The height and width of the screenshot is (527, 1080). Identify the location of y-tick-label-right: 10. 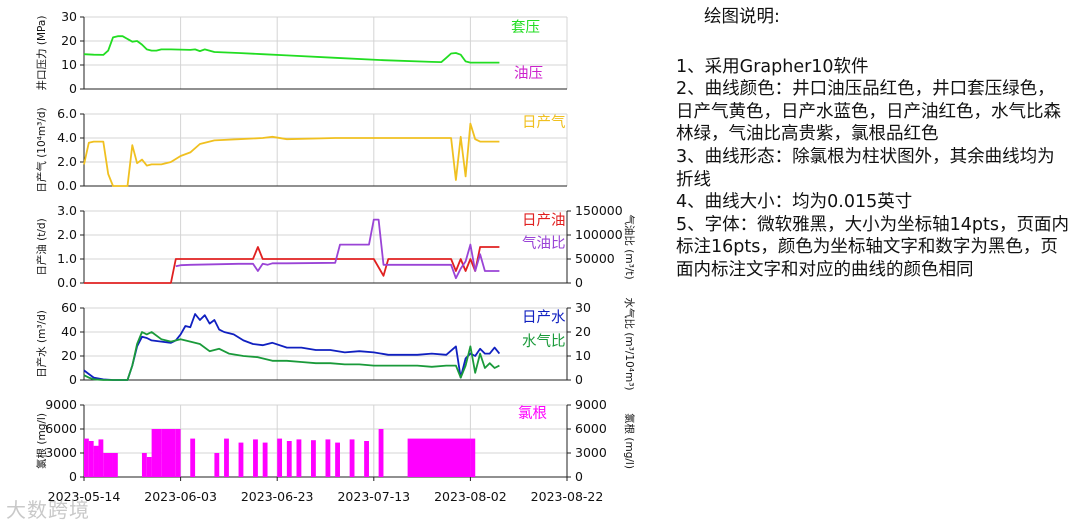
(583, 355).